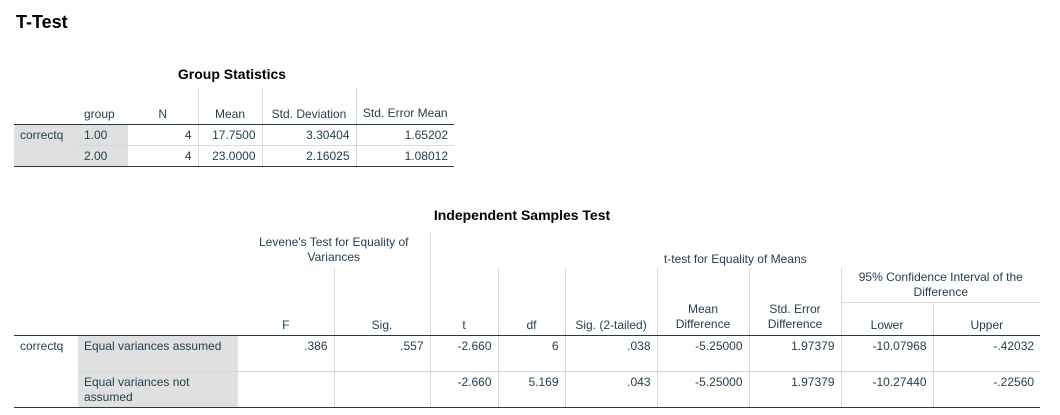 The height and width of the screenshot is (415, 1060). What do you see at coordinates (382, 319) in the screenshot?
I see `ist-header-sig: Sig.` at bounding box center [382, 319].